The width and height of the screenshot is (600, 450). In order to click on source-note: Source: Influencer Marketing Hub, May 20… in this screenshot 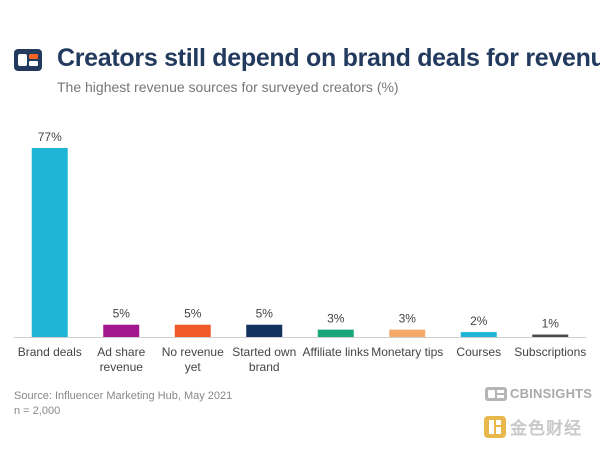, I will do `click(123, 396)`.